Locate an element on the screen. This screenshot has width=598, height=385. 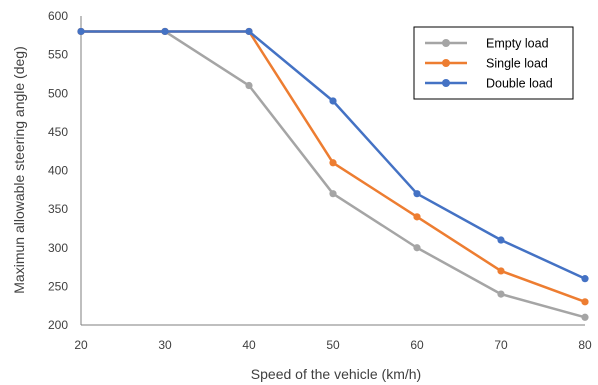
legend-item-single-load: Single load is located at coordinates (486, 64).